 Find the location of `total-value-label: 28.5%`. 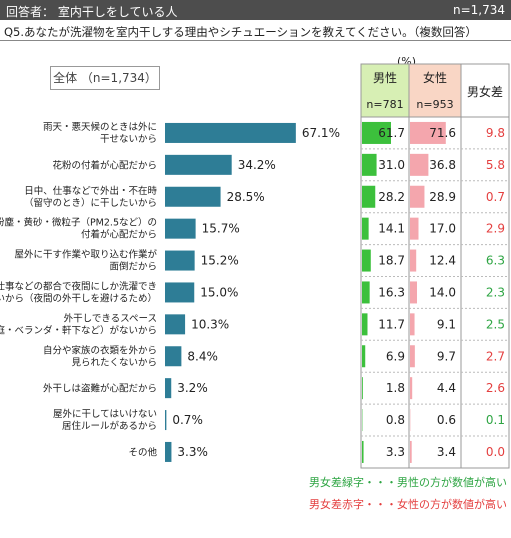

total-value-label: 28.5% is located at coordinates (246, 197).